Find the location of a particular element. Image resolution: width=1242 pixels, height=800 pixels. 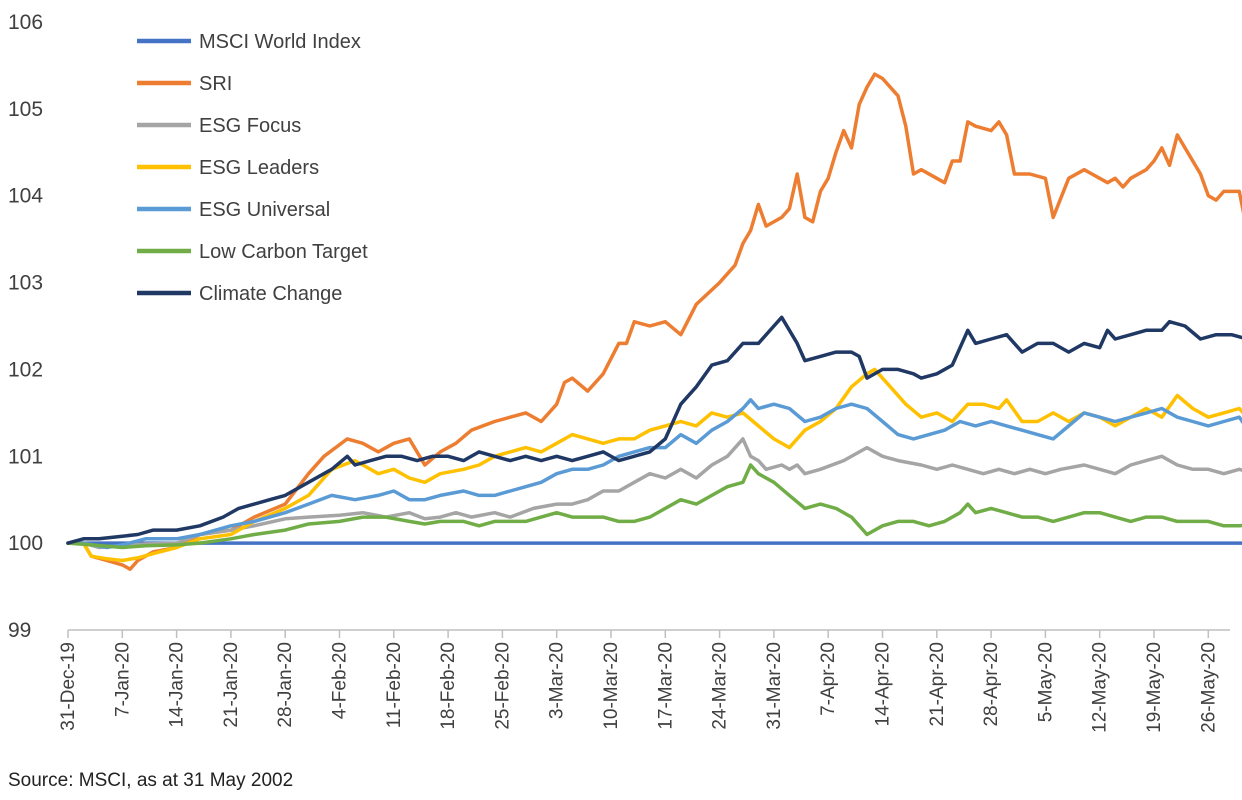

y-tick-label: 102 is located at coordinates (25, 369).